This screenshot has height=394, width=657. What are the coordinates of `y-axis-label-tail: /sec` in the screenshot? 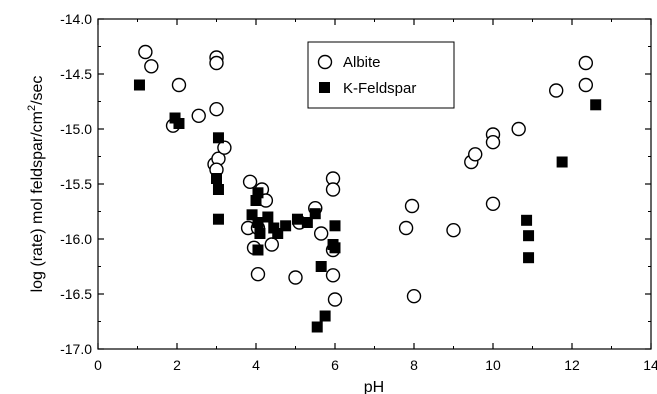 It's located at (37, 90).